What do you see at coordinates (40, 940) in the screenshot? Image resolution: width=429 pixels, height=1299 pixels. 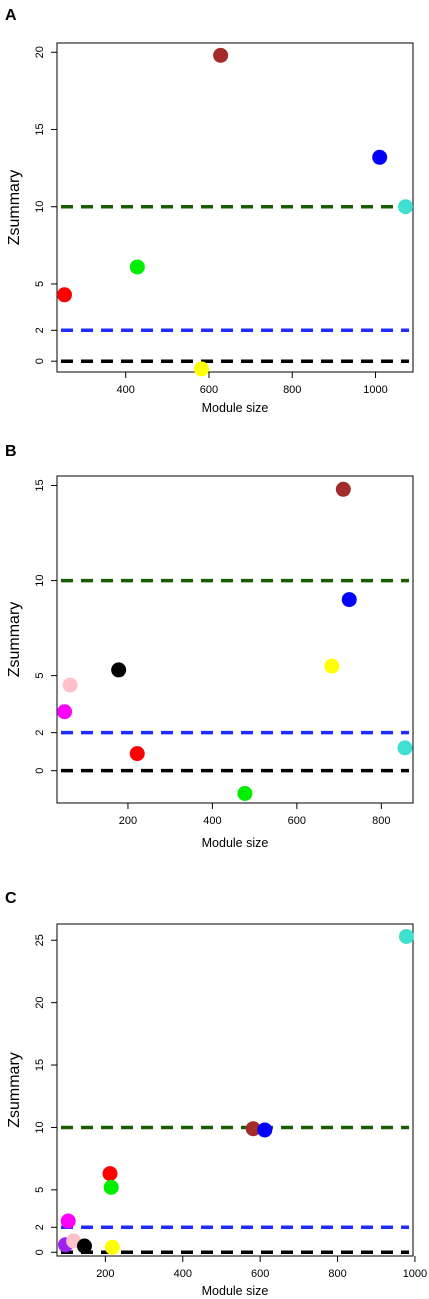 I see `y-tick-label: 25` at bounding box center [40, 940].